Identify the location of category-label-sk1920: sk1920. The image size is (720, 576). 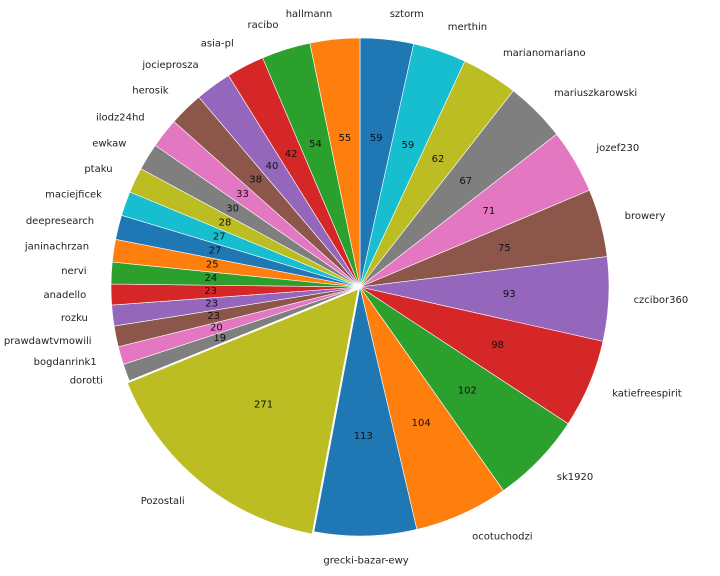
(575, 477).